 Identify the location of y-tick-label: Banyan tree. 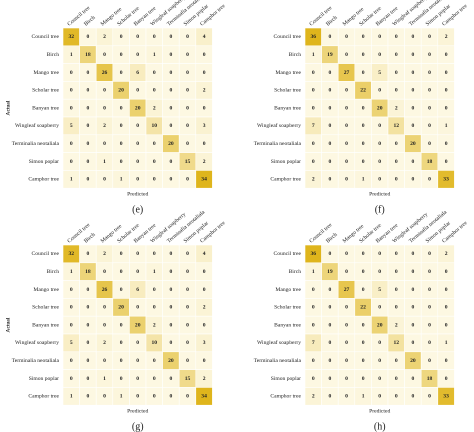
(45, 108).